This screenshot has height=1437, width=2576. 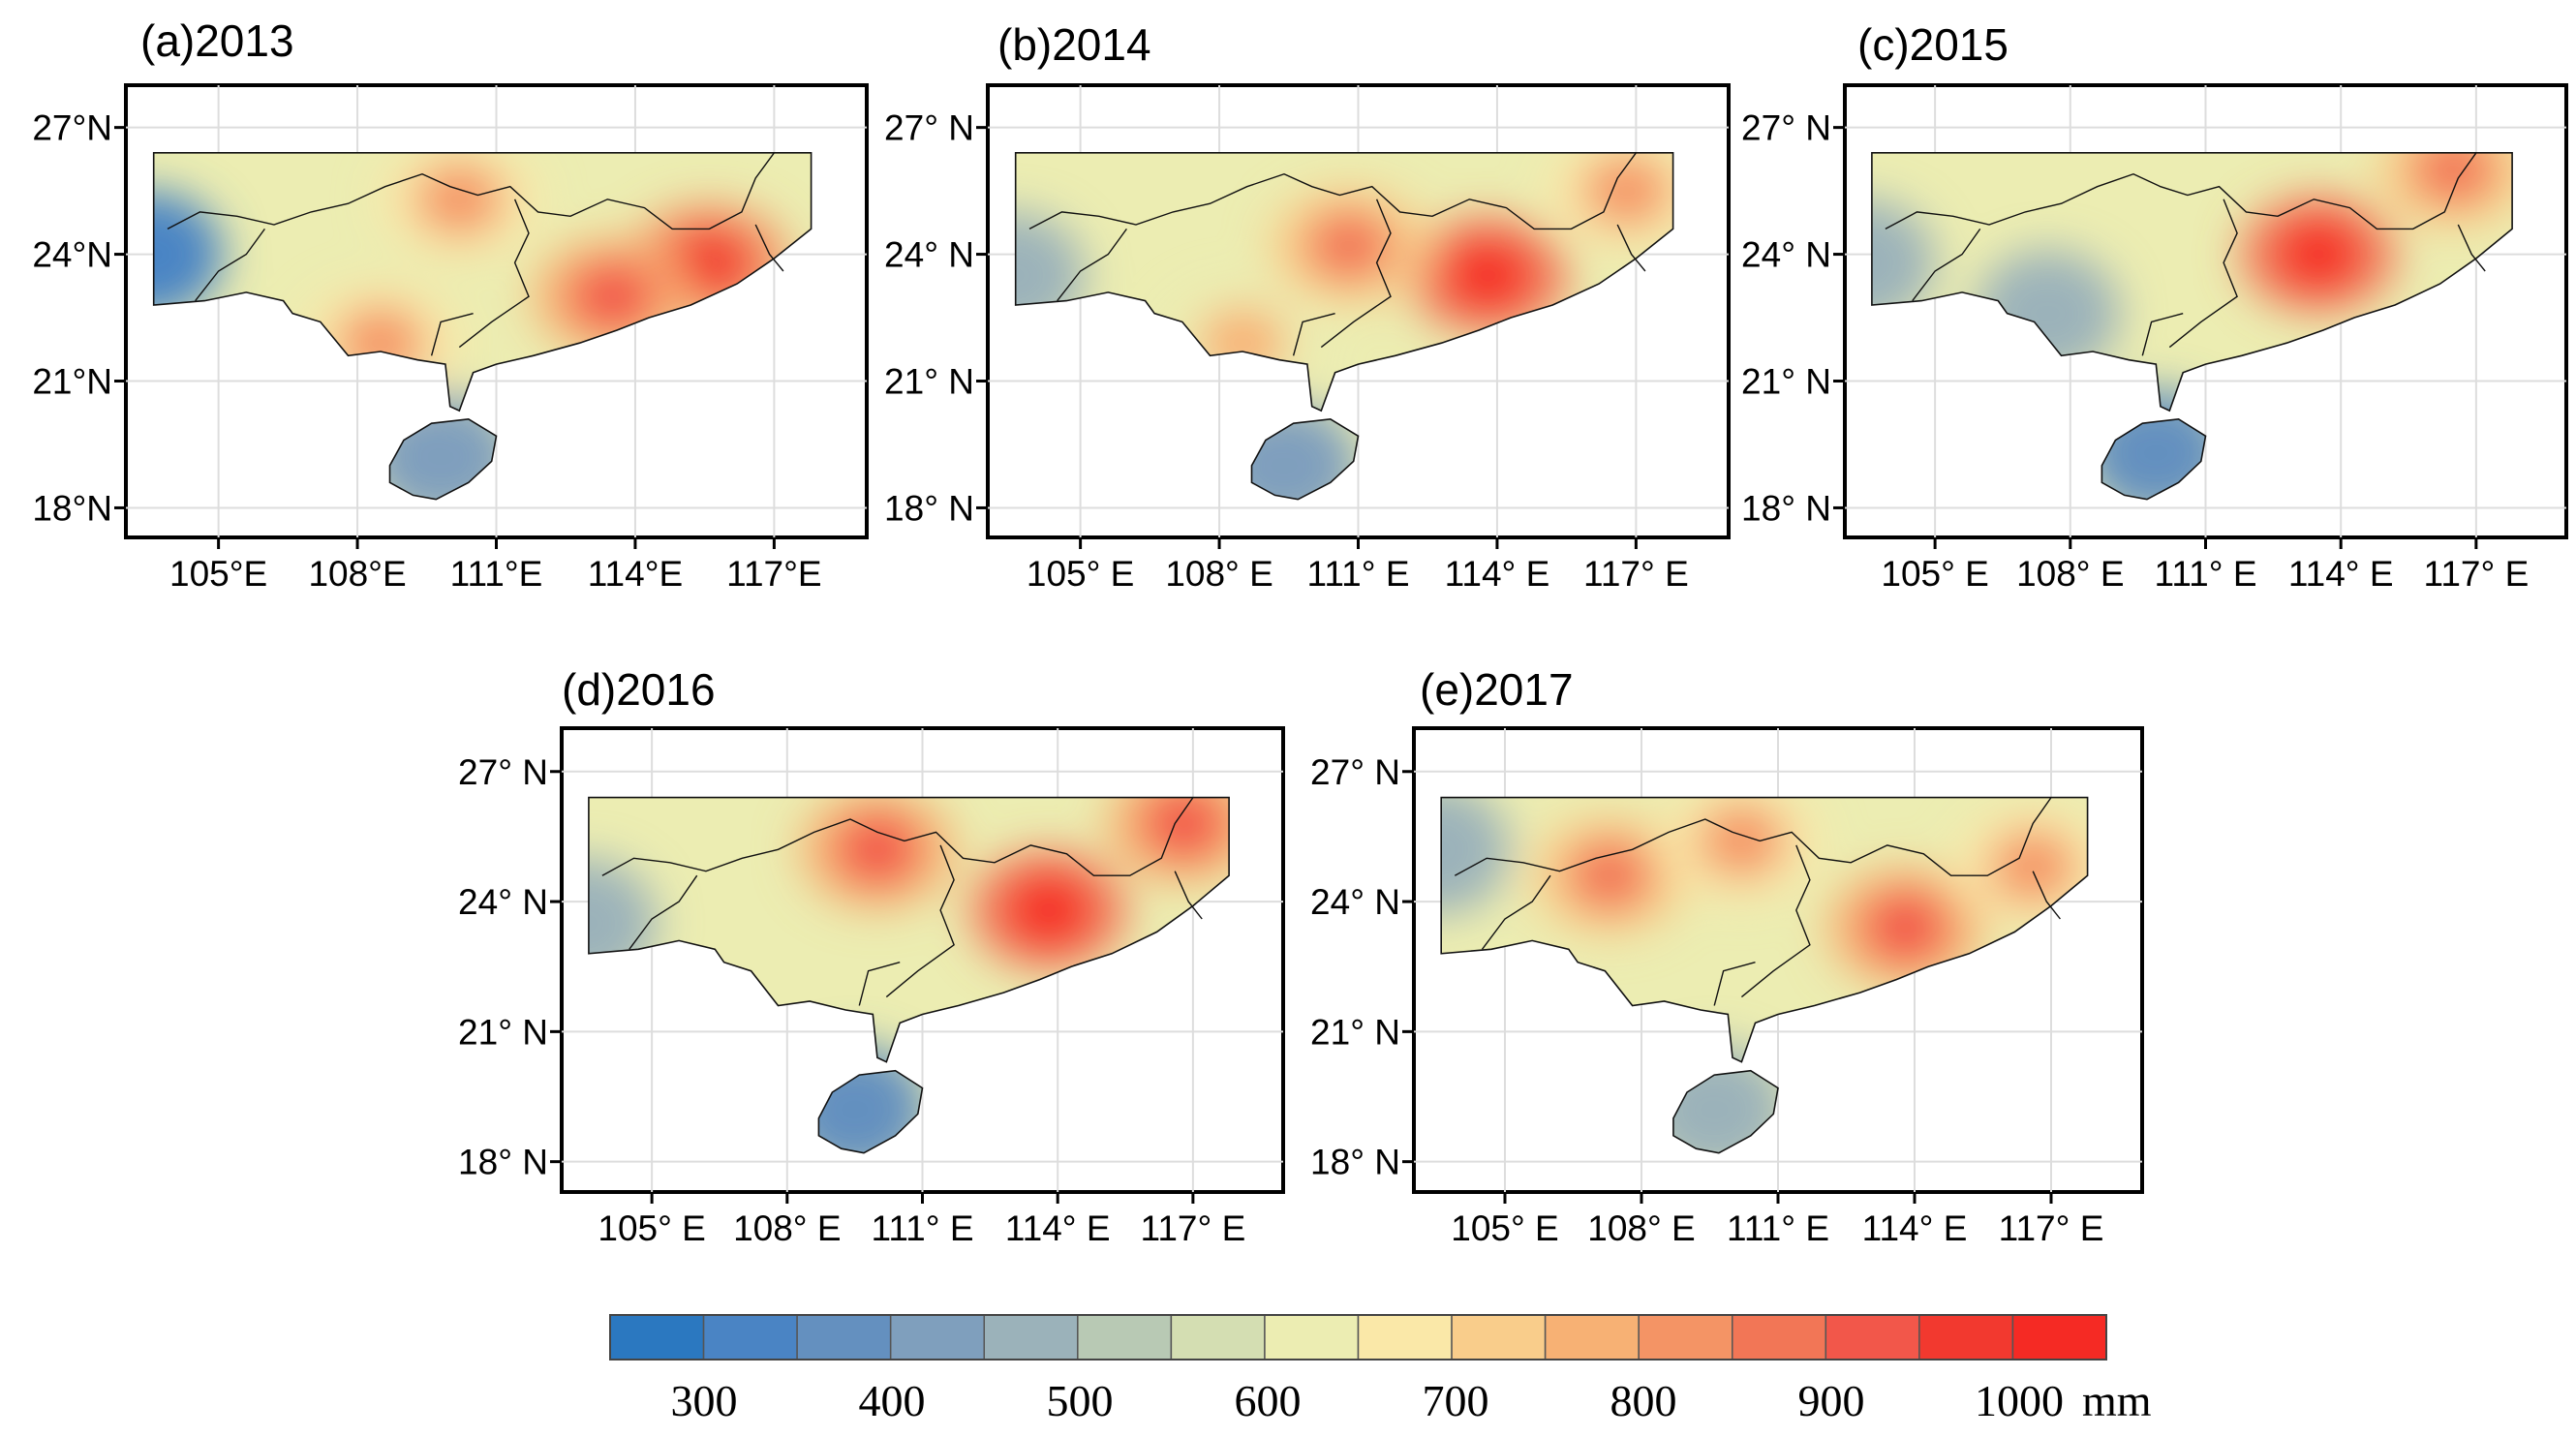 What do you see at coordinates (1268, 1401) in the screenshot?
I see `colorbar-label: 600` at bounding box center [1268, 1401].